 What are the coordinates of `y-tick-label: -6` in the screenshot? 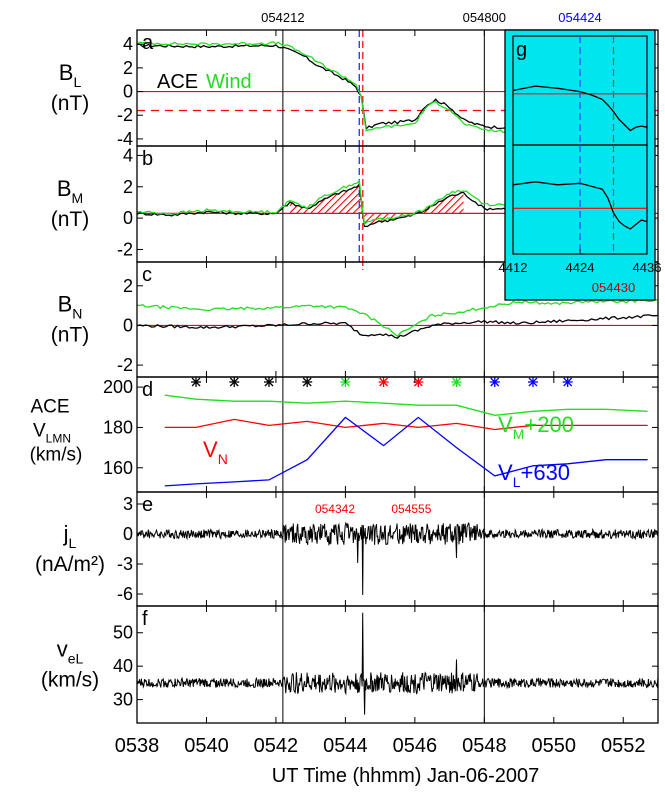 It's located at (125, 594).